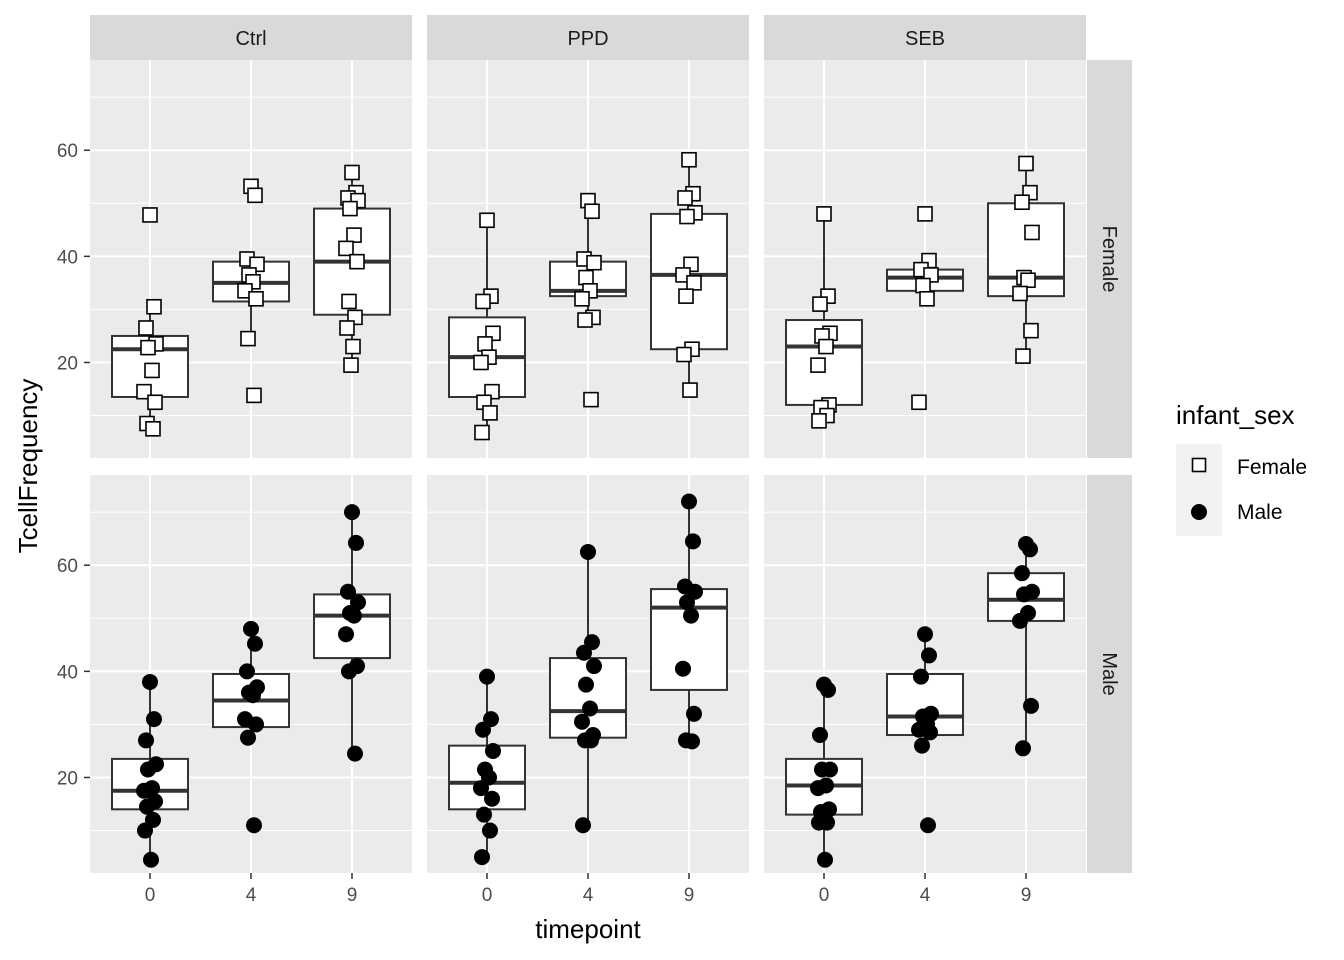 The width and height of the screenshot is (1344, 960). I want to click on facet-strip-ppd, so click(588, 37).